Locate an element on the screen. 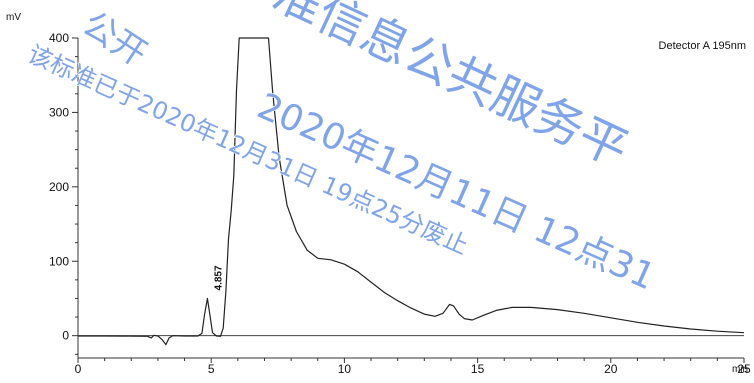 This screenshot has width=754, height=383. x-tick-label: 15 is located at coordinates (478, 369).